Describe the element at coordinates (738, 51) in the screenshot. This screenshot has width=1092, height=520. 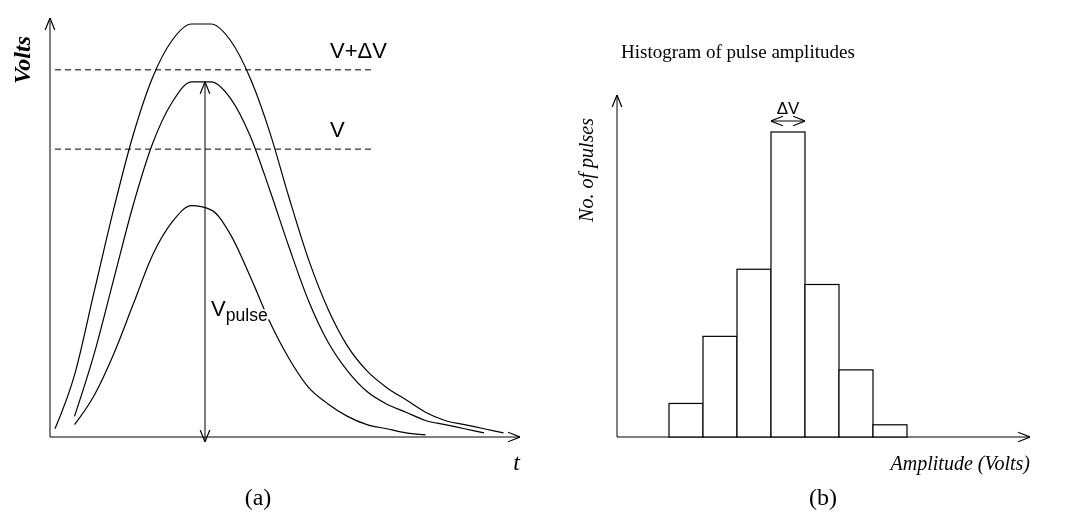
I see `chart-title: Histogram of pulse amplitudes` at that location.